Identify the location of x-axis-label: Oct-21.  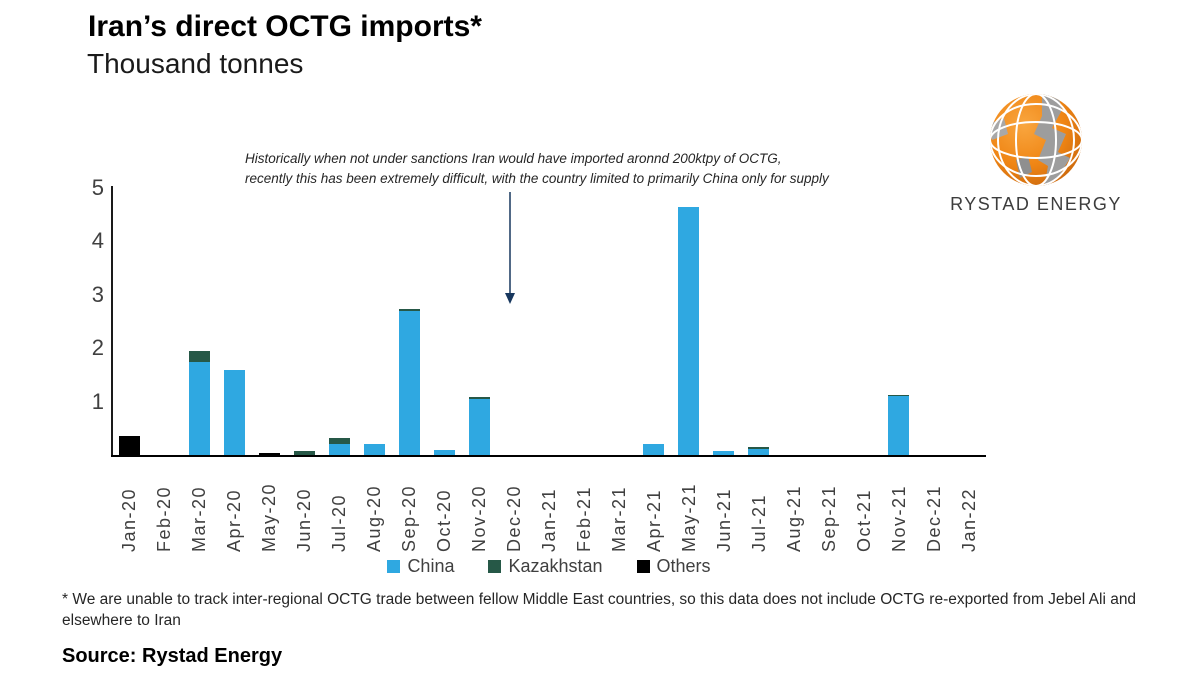
(863, 520).